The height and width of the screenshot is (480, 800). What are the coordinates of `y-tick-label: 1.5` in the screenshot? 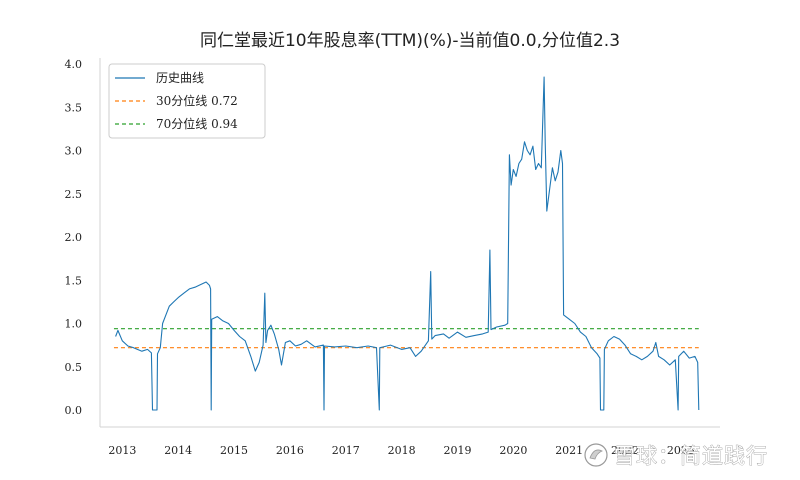 It's located at (74, 280).